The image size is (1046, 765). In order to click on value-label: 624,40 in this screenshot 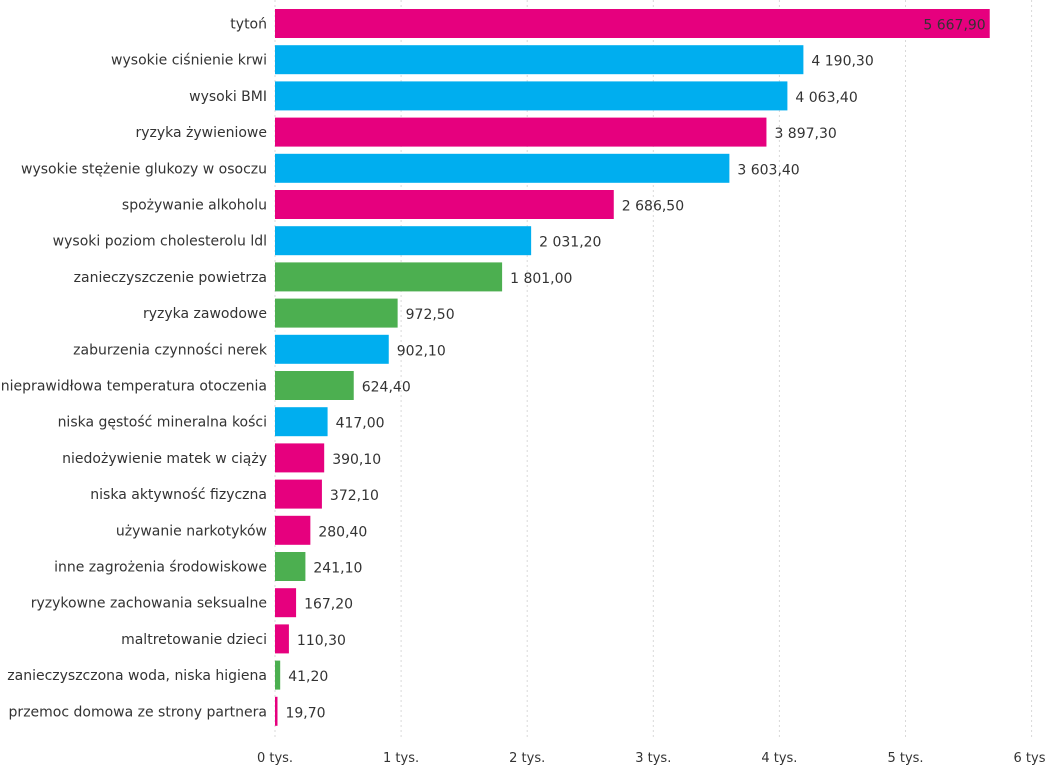, I will do `click(386, 388)`.